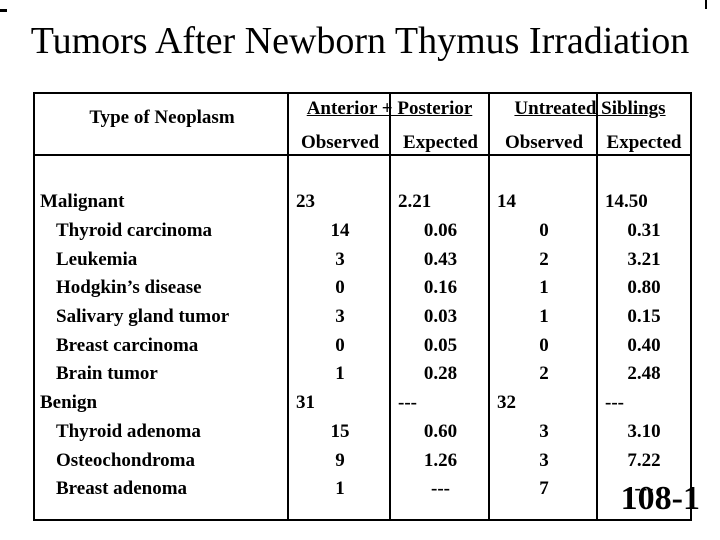  What do you see at coordinates (305, 403) in the screenshot?
I see `cell-value: 31` at bounding box center [305, 403].